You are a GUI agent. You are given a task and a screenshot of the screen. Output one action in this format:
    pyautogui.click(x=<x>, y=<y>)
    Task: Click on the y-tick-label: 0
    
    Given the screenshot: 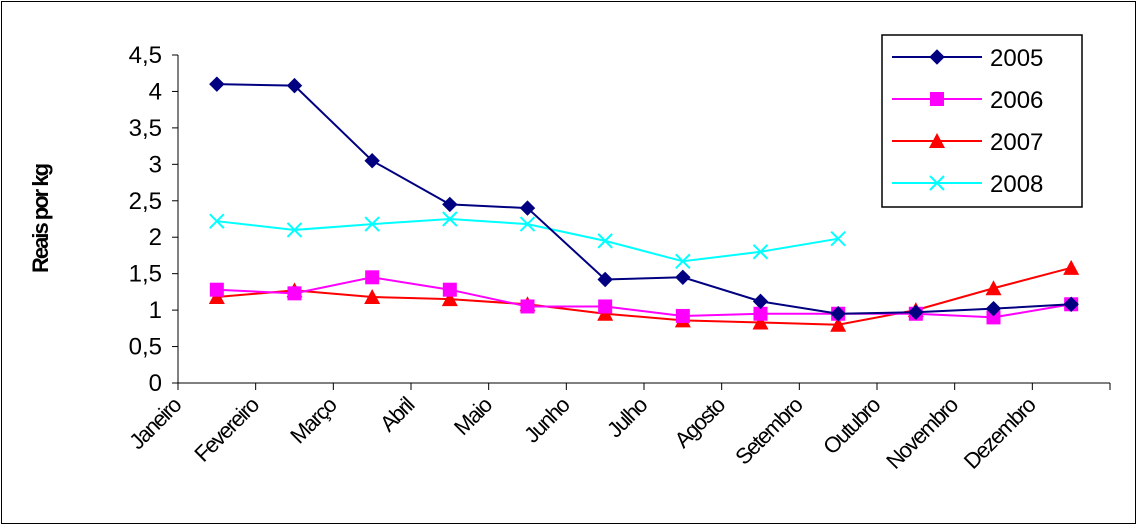 What is the action you would take?
    pyautogui.click(x=155, y=383)
    